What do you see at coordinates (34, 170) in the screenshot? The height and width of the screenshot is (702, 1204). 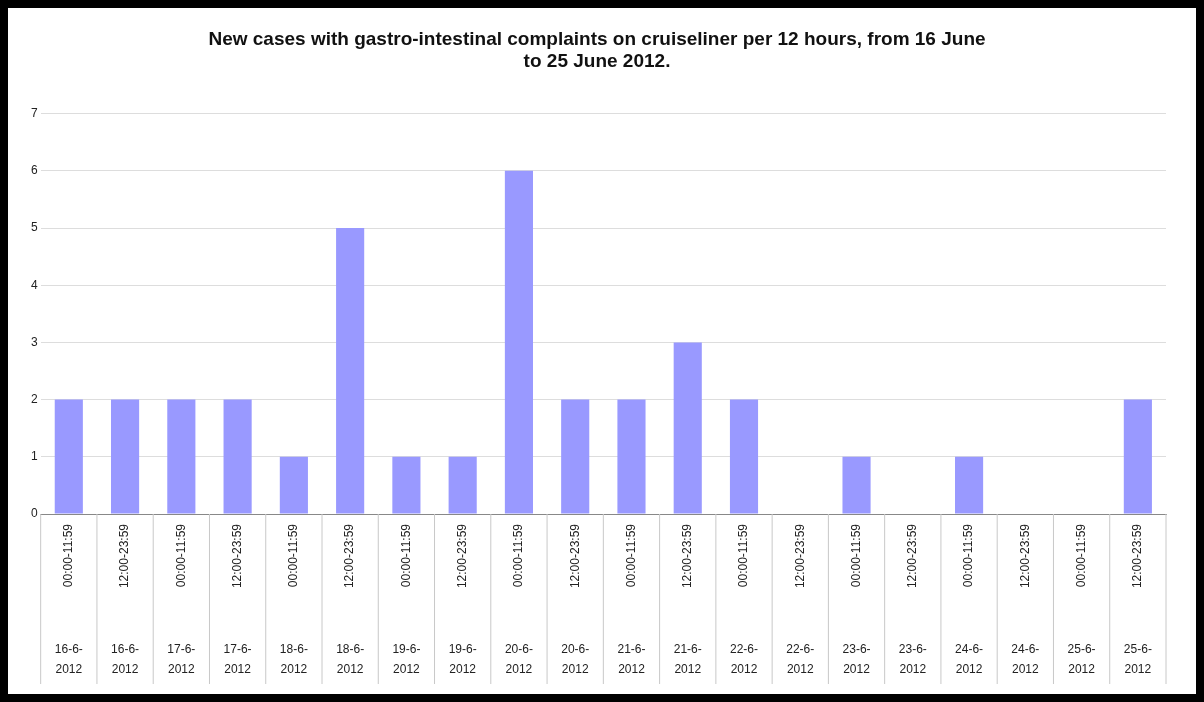 I see `y-tick-label: 6` at bounding box center [34, 170].